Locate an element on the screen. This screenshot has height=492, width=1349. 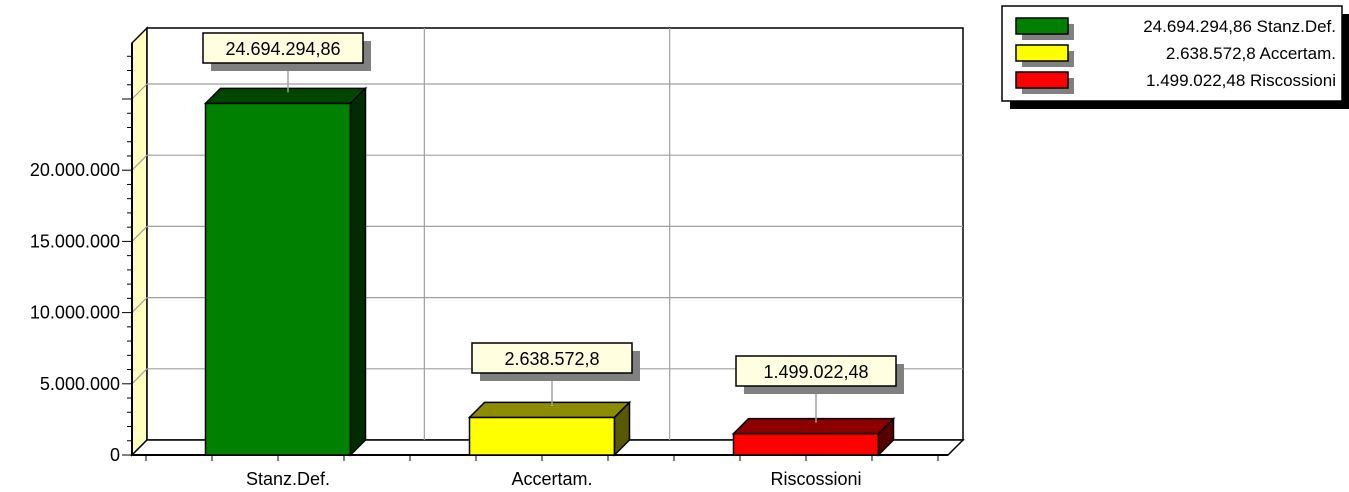
data-label: 24.694.294,86 is located at coordinates (282, 49).